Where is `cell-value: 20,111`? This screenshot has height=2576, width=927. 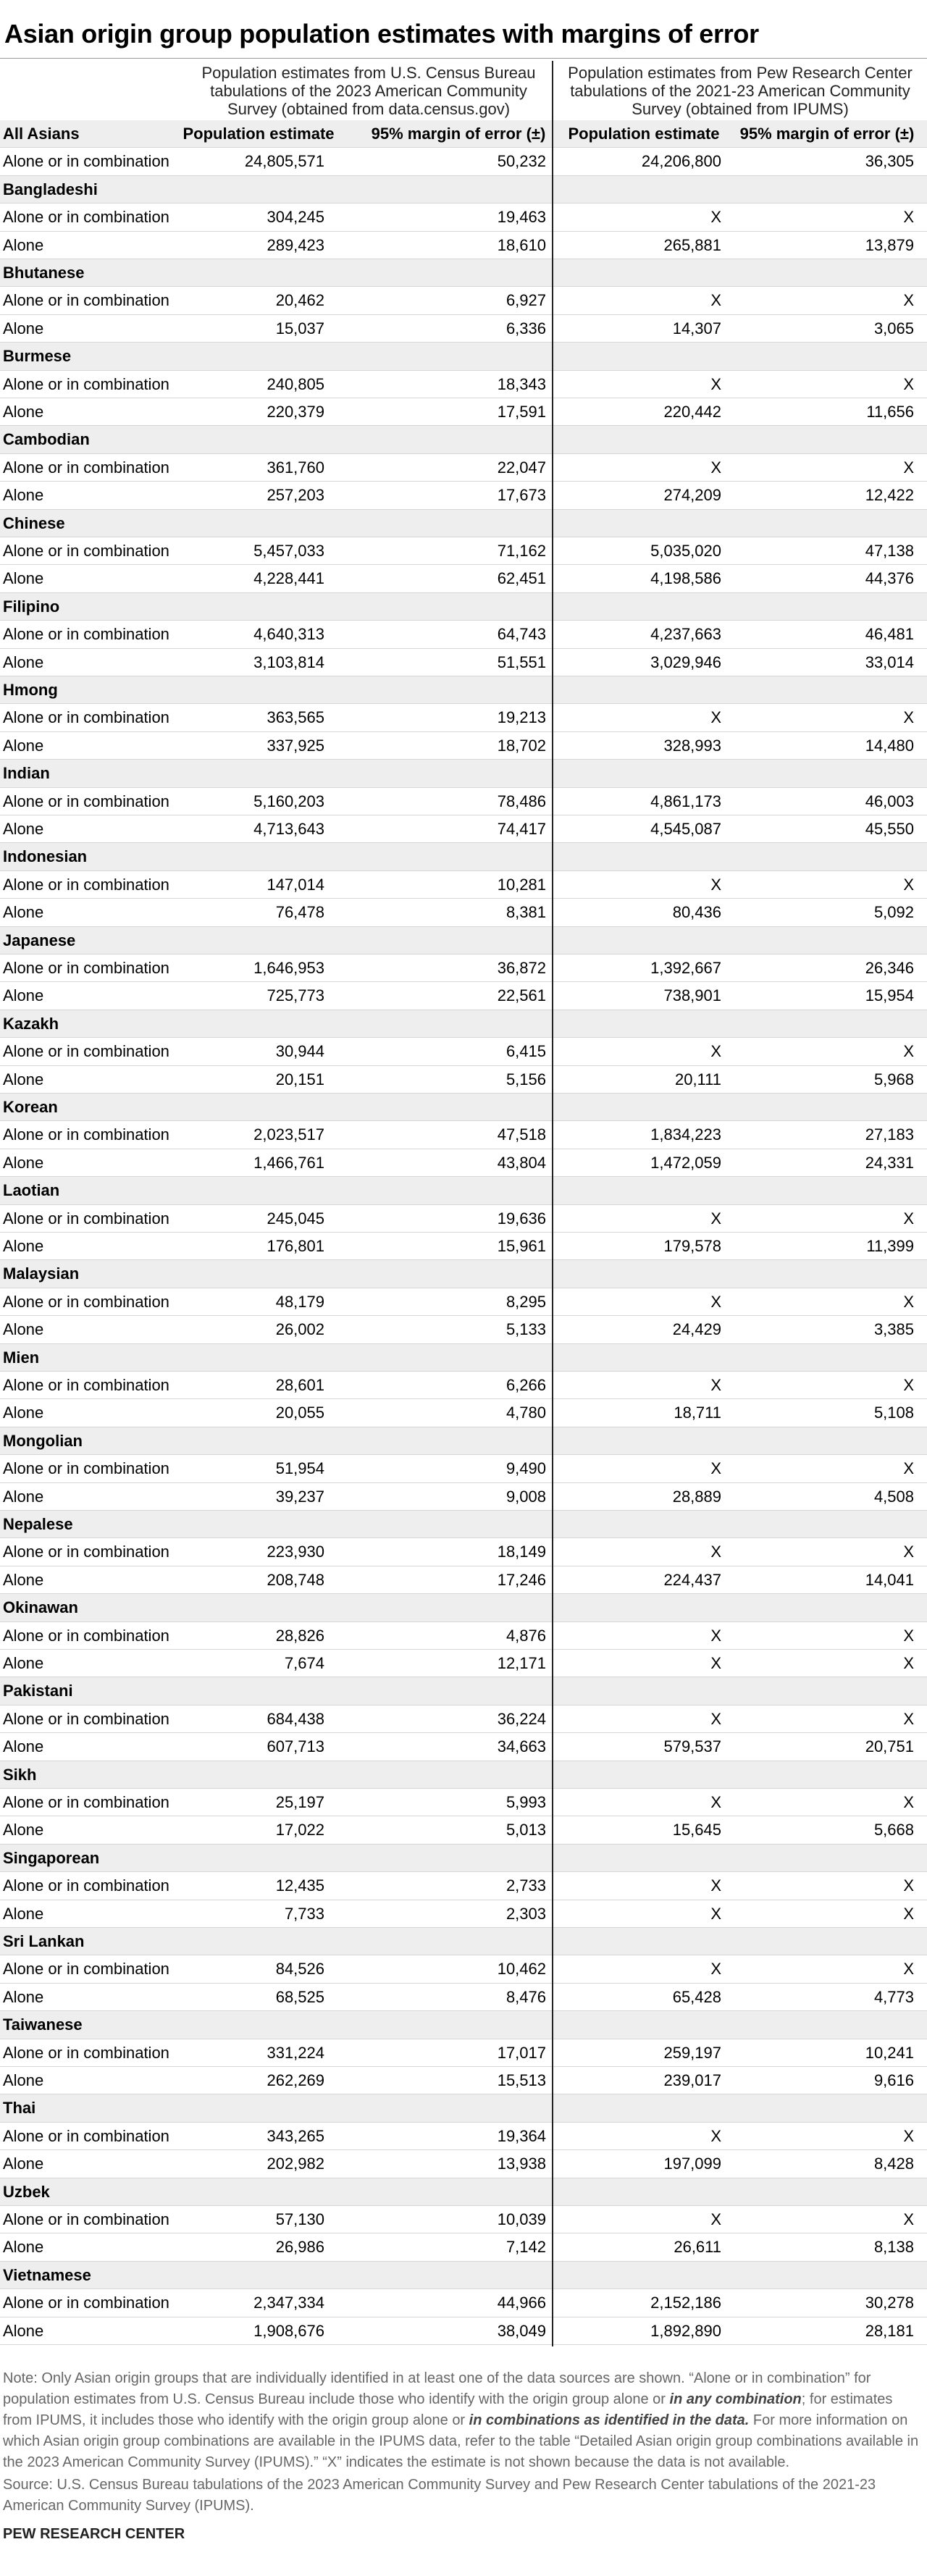
cell-value: 20,111 is located at coordinates (698, 1079).